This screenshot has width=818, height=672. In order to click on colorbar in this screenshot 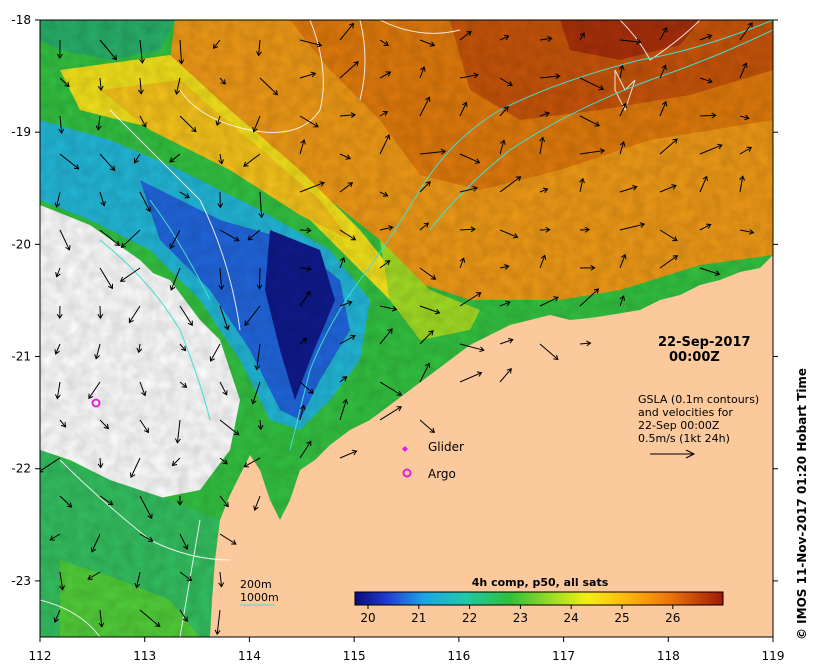, I will do `click(539, 598)`.